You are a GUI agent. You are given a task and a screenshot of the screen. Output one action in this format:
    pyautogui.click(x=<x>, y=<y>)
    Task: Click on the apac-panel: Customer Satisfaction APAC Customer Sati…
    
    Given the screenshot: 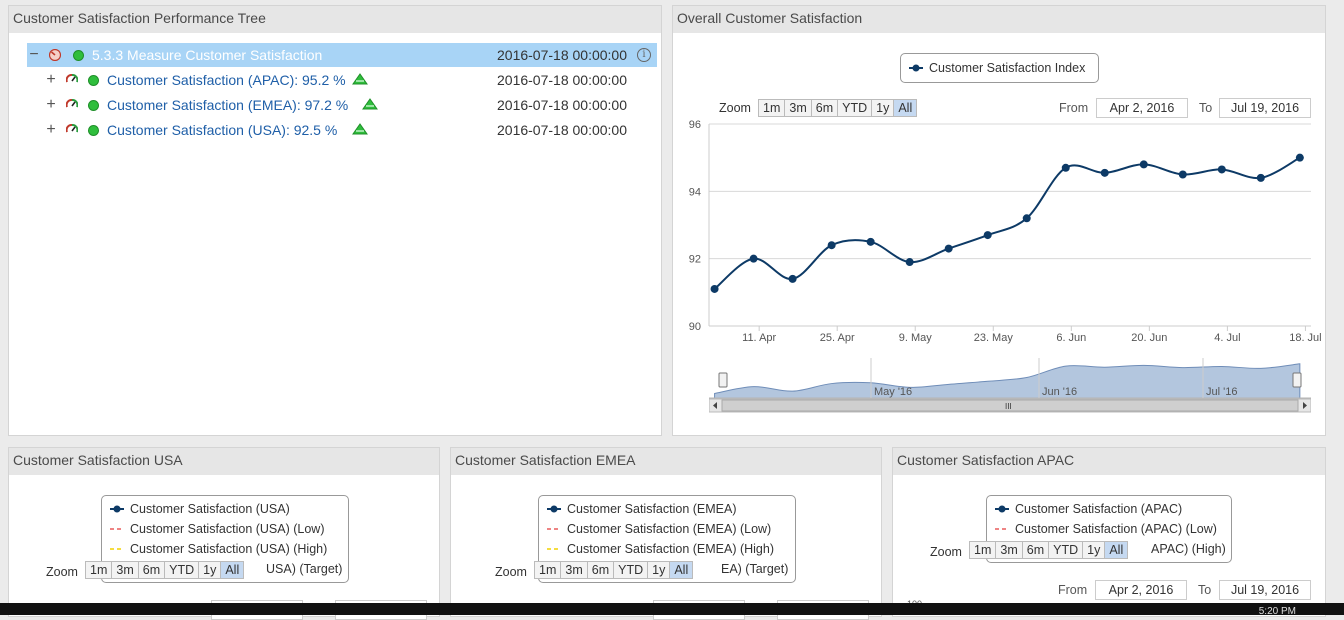 What is the action you would take?
    pyautogui.click(x=1109, y=532)
    